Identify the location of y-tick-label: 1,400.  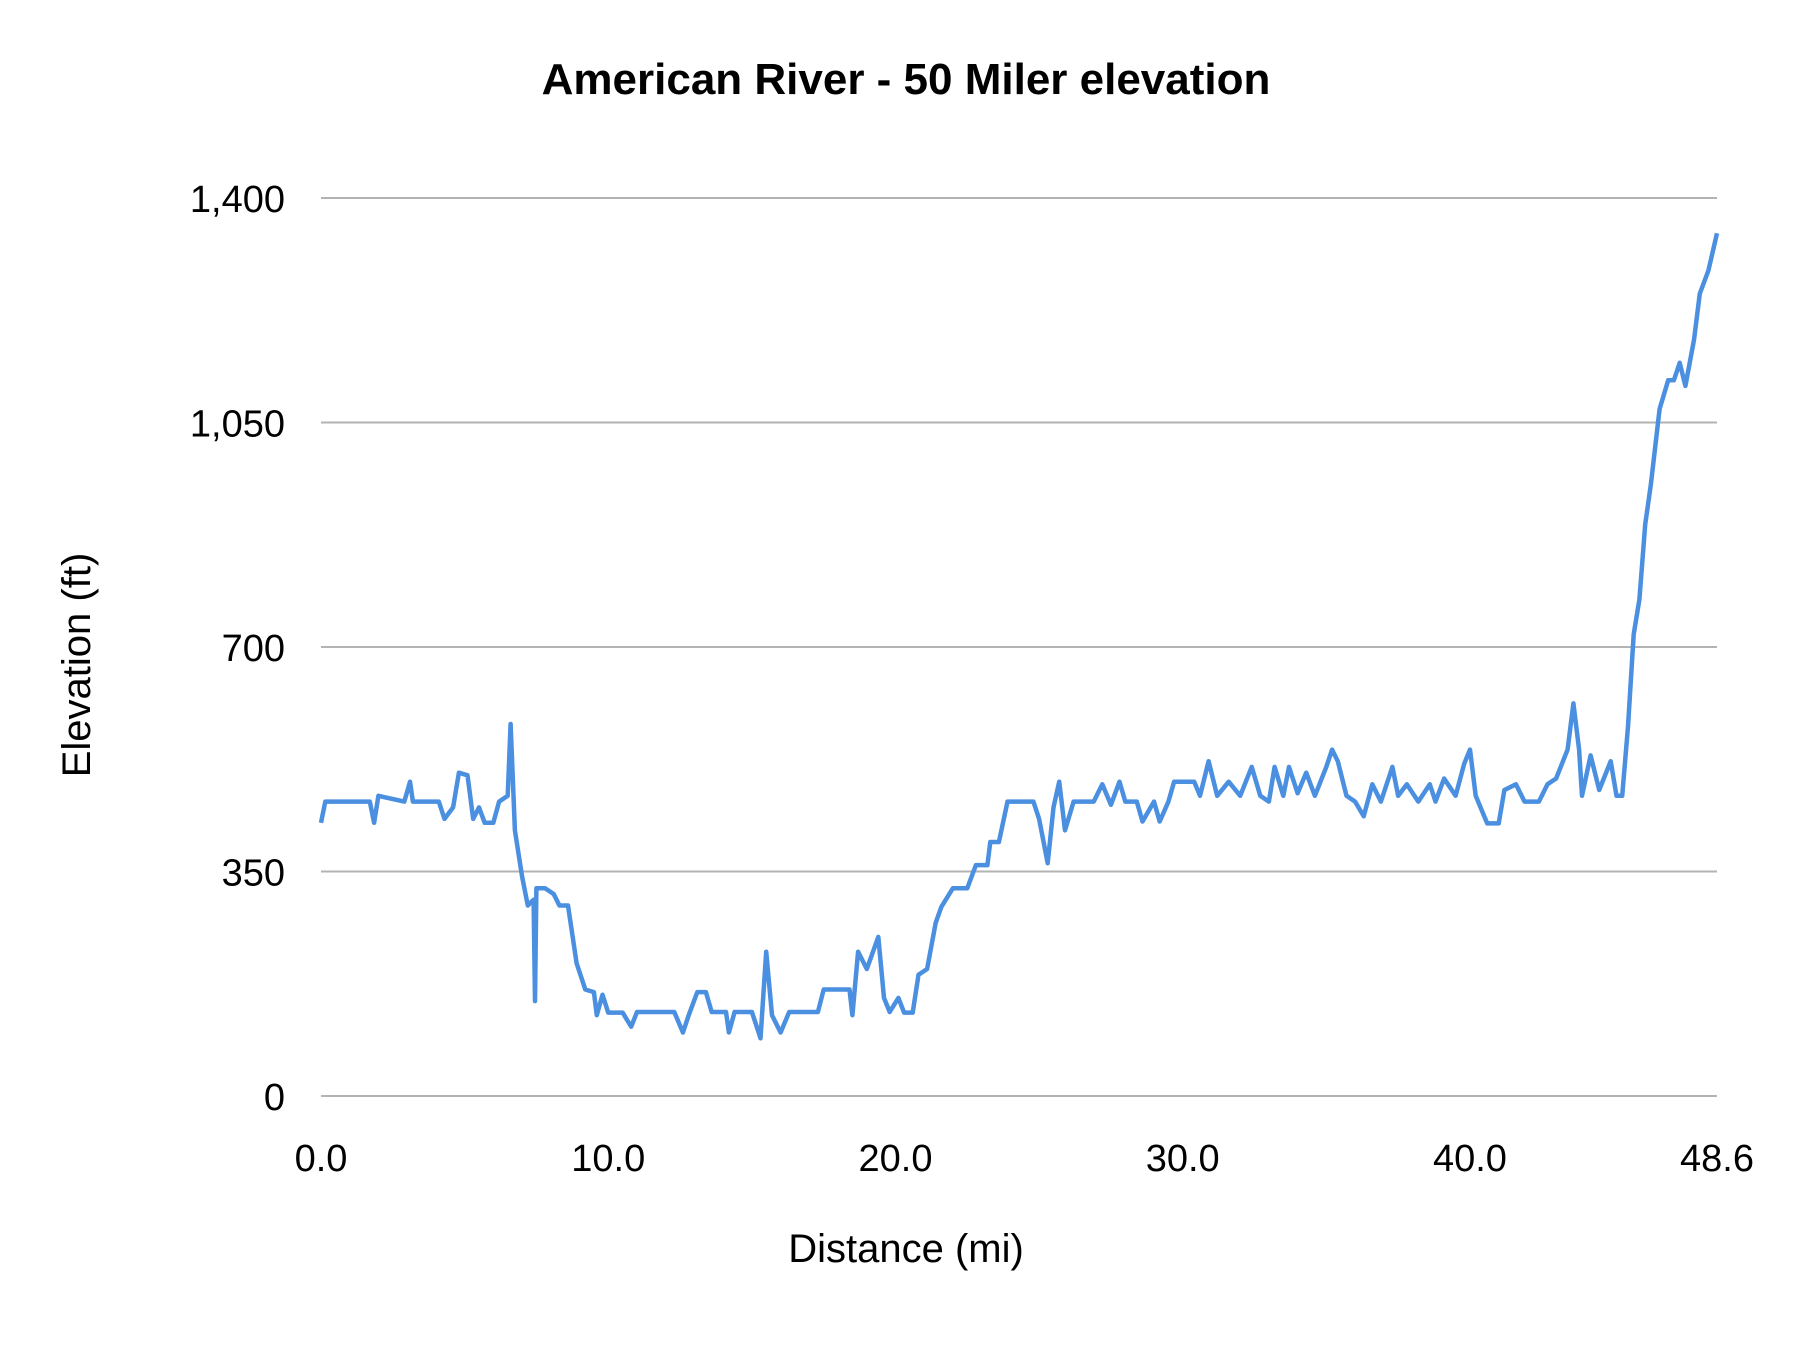
(237, 200).